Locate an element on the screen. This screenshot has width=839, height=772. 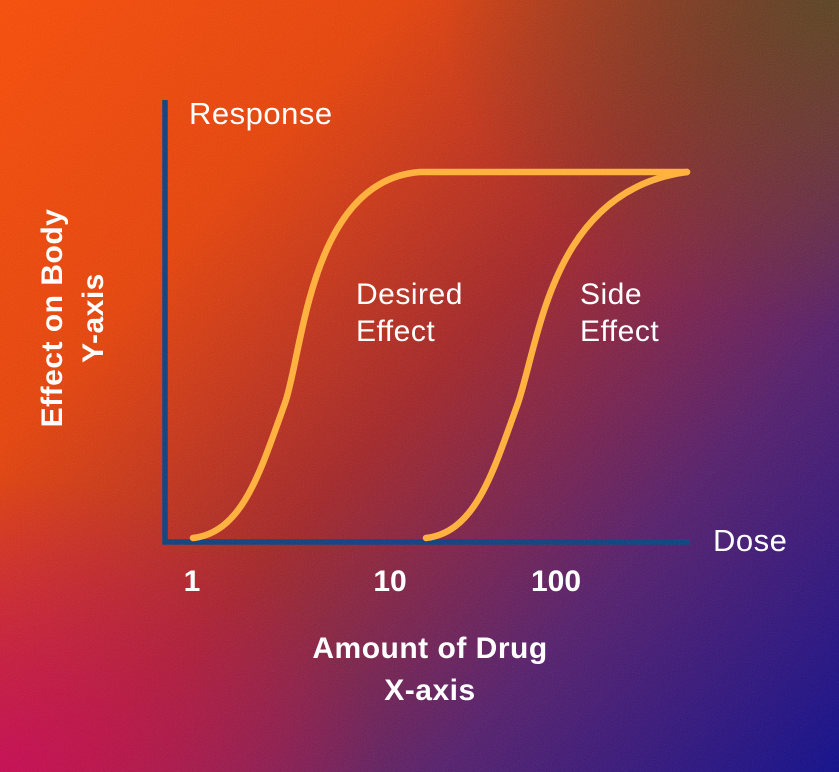
dose-axis-label: Dose is located at coordinates (750, 540).